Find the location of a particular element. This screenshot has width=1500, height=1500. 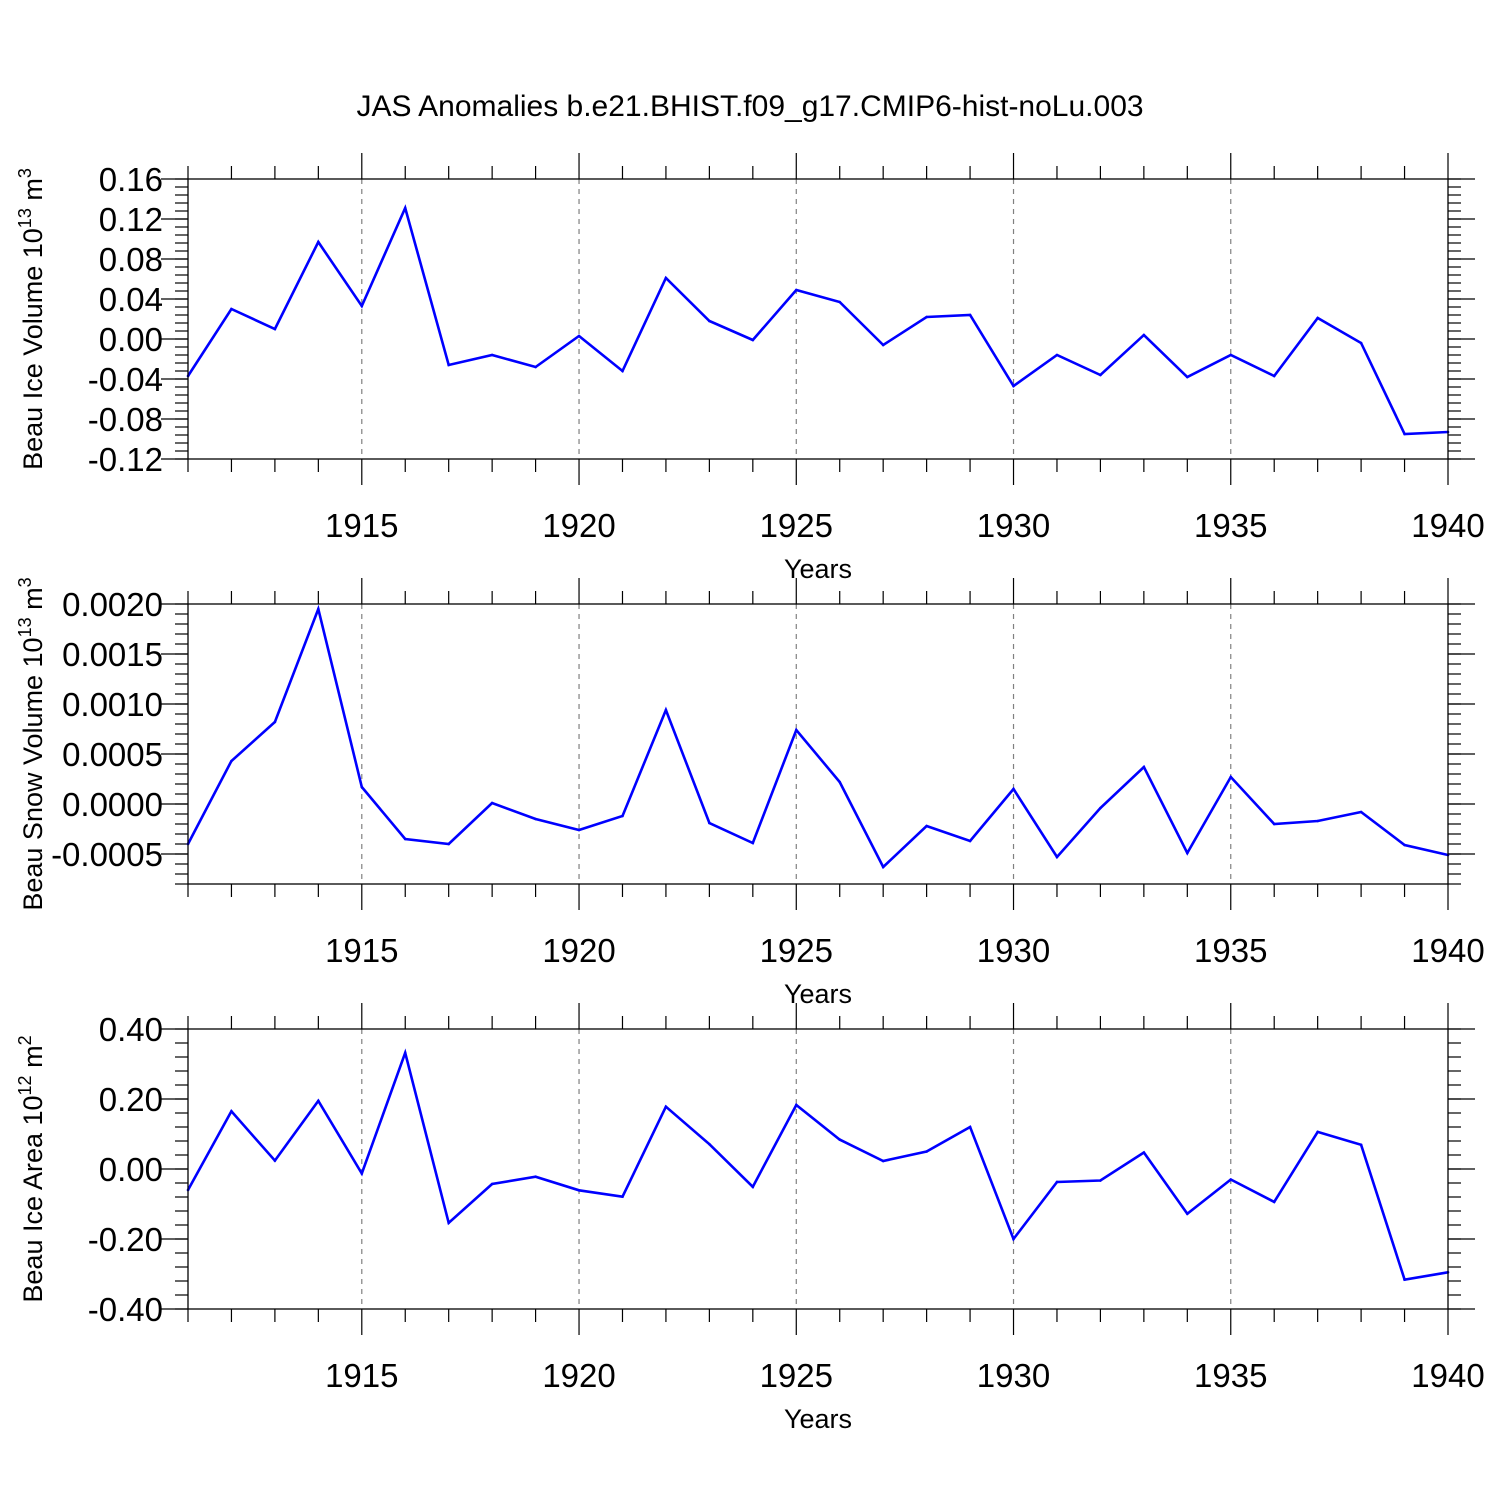

data-point-1916 is located at coordinates (405, 1053).